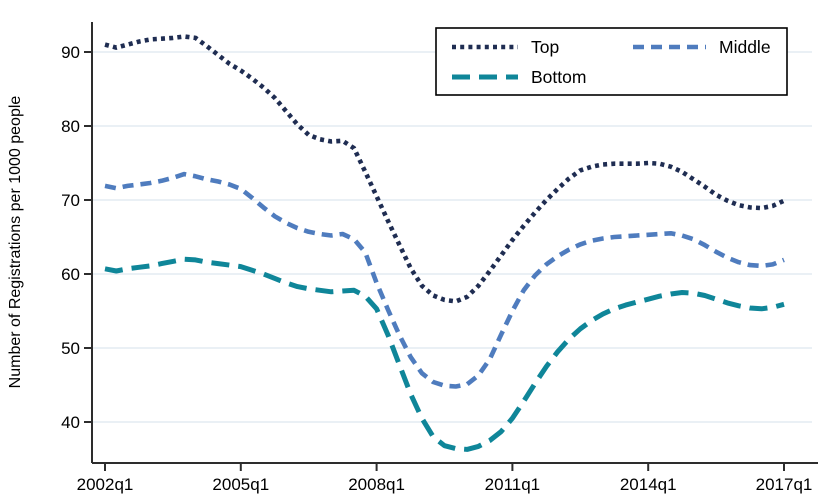  What do you see at coordinates (70, 348) in the screenshot?
I see `y-tick-label: 50` at bounding box center [70, 348].